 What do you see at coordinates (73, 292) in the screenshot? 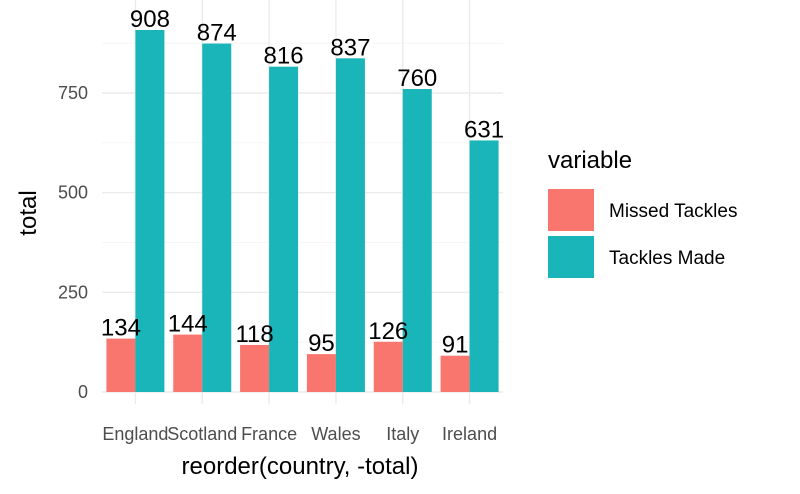
I see `y-tick-label: 250` at bounding box center [73, 292].